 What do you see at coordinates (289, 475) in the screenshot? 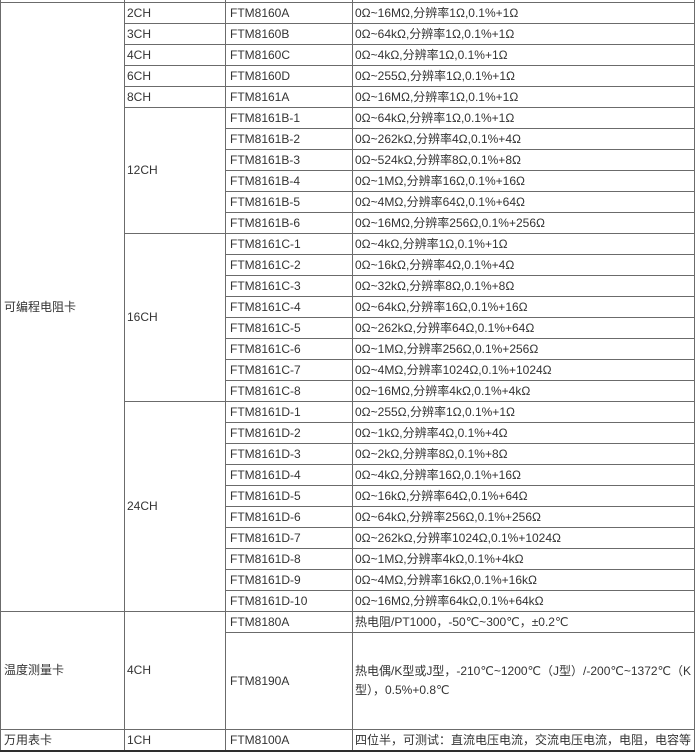
I see `model-cell: FTM8161D-4` at bounding box center [289, 475].